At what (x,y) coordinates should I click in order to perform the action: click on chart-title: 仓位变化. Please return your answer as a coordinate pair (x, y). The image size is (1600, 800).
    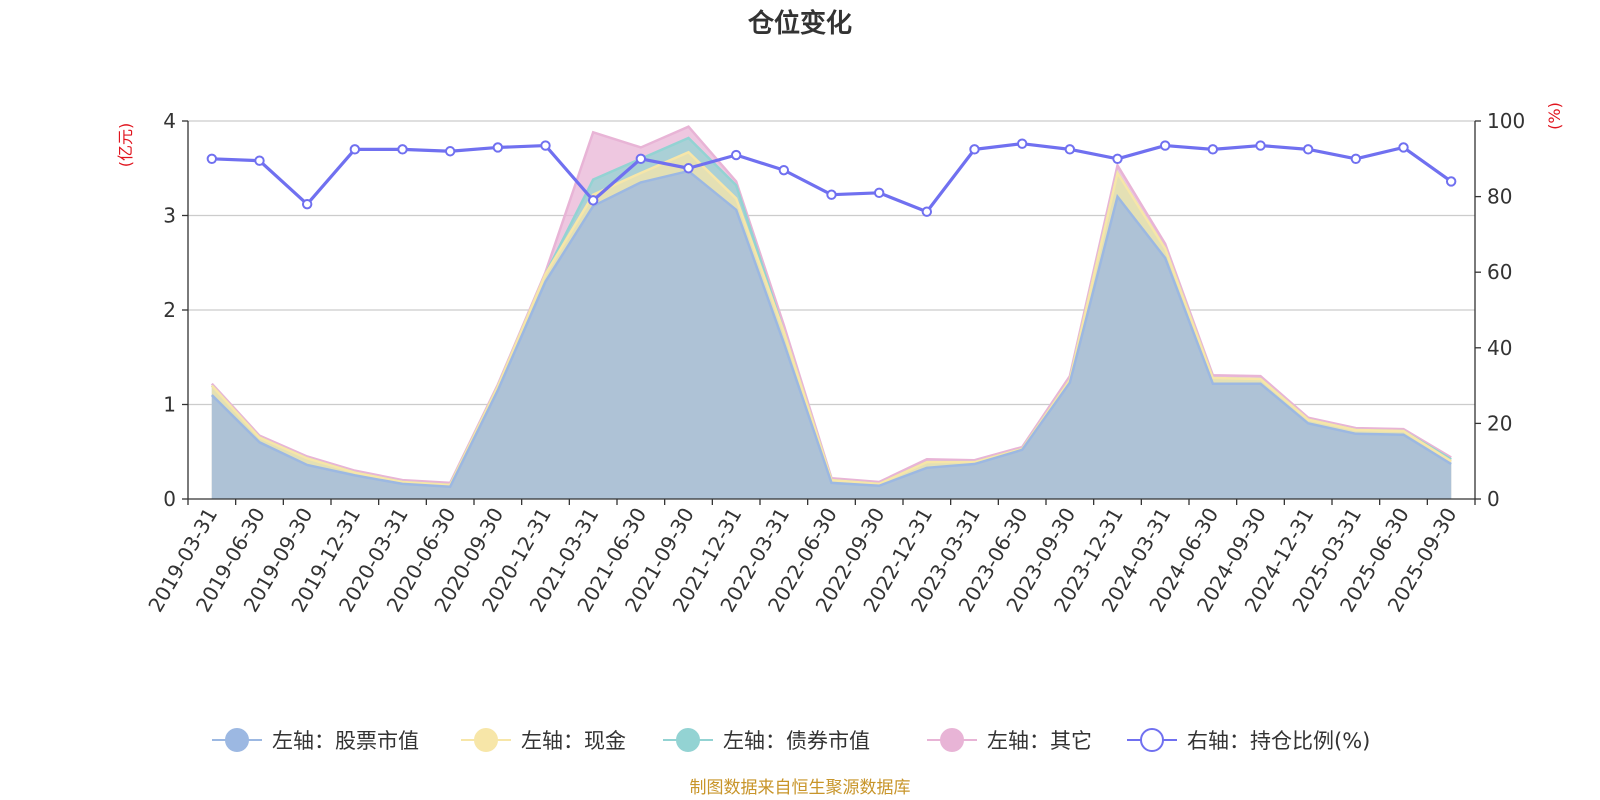
    Looking at the image, I should click on (799, 23).